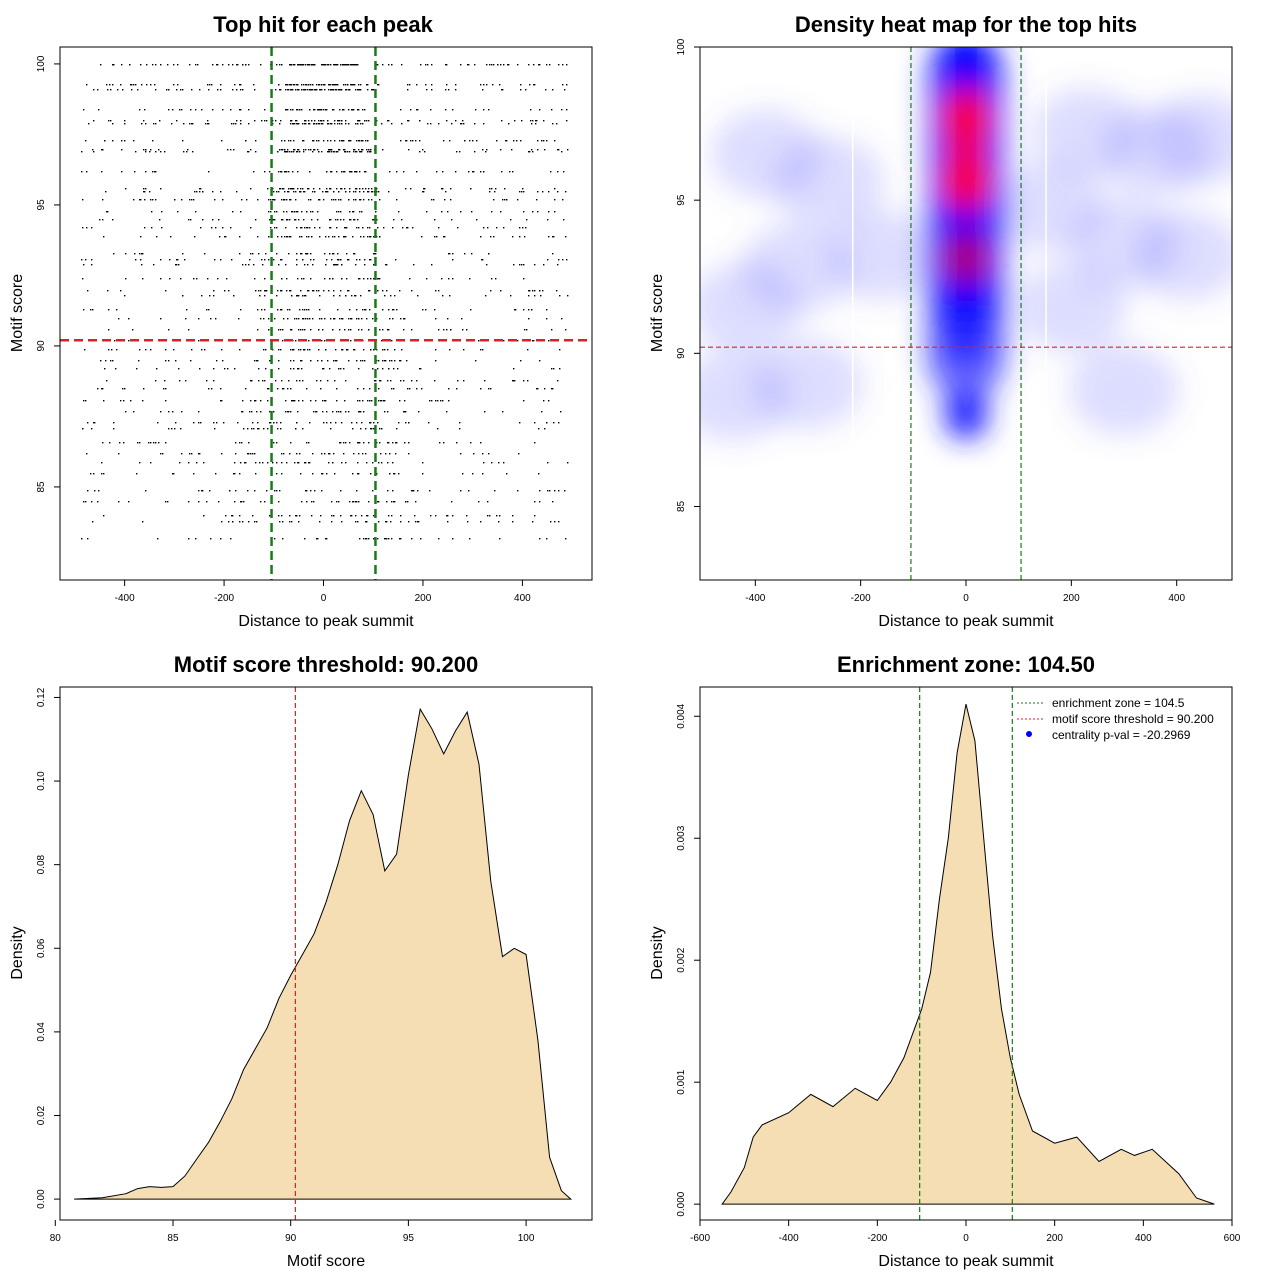  I want to click on y-axis: 0.000.020.040.060.080.100.12, so click(48, 948).